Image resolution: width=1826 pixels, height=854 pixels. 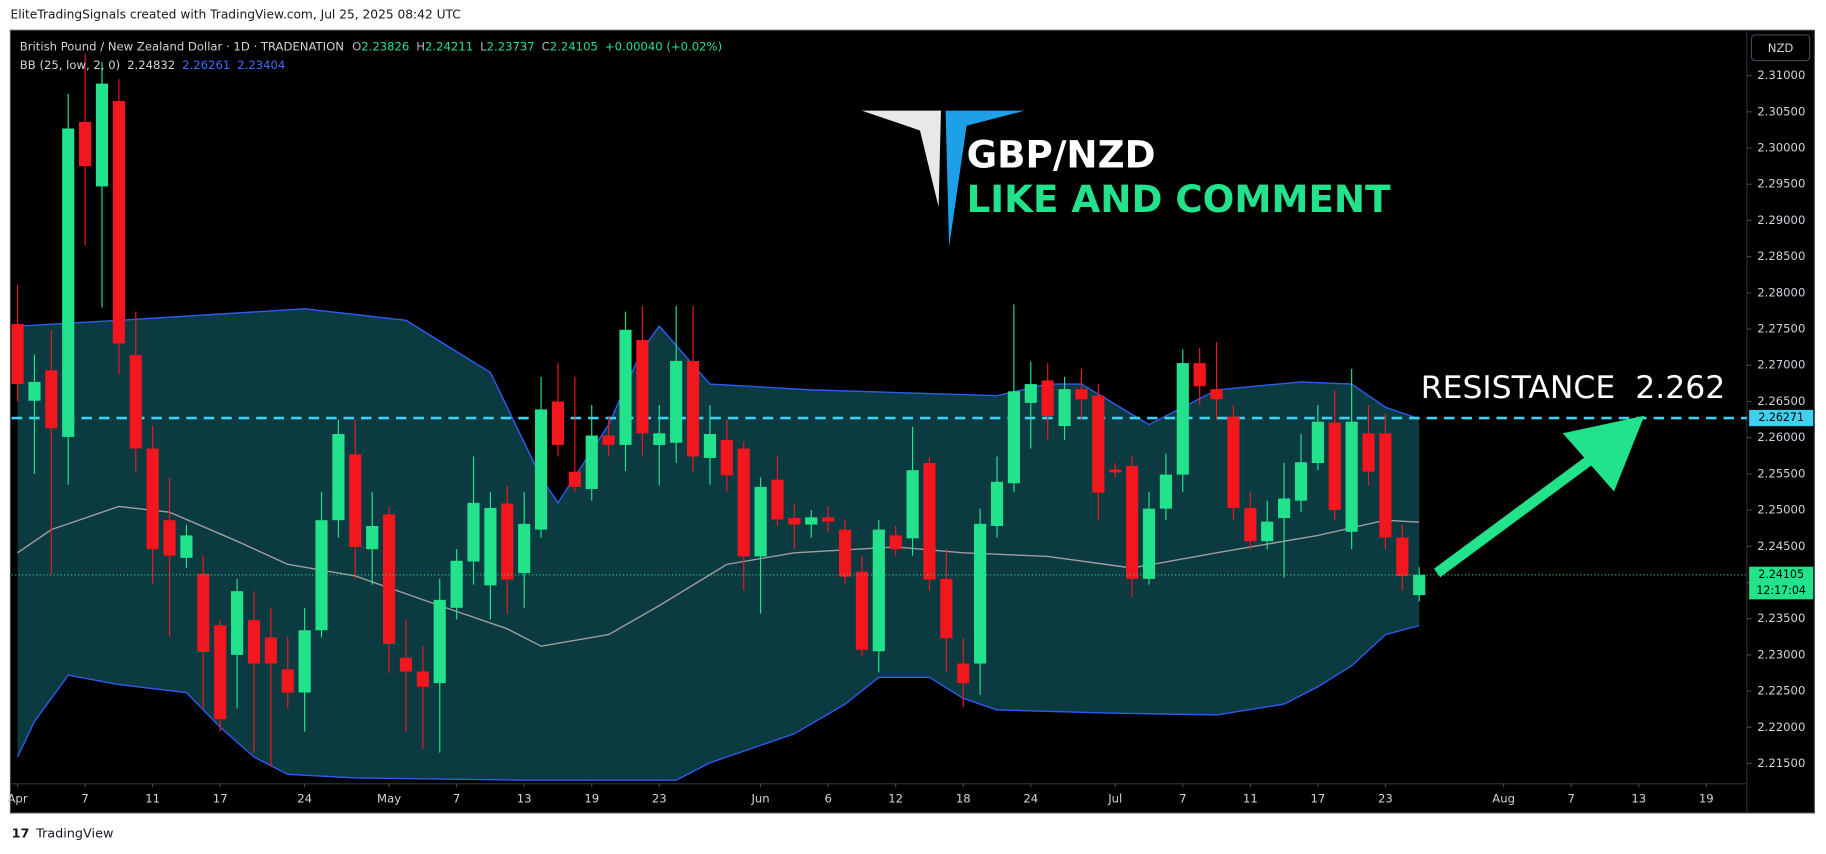 What do you see at coordinates (389, 798) in the screenshot?
I see `x-tick-label: May` at bounding box center [389, 798].